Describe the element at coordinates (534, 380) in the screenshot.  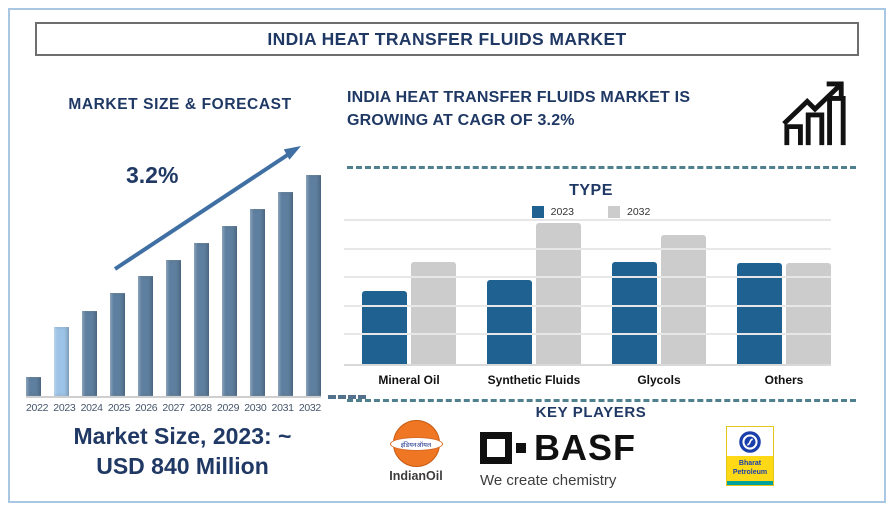
I see `type-category-label: Synthetic Fluids` at that location.